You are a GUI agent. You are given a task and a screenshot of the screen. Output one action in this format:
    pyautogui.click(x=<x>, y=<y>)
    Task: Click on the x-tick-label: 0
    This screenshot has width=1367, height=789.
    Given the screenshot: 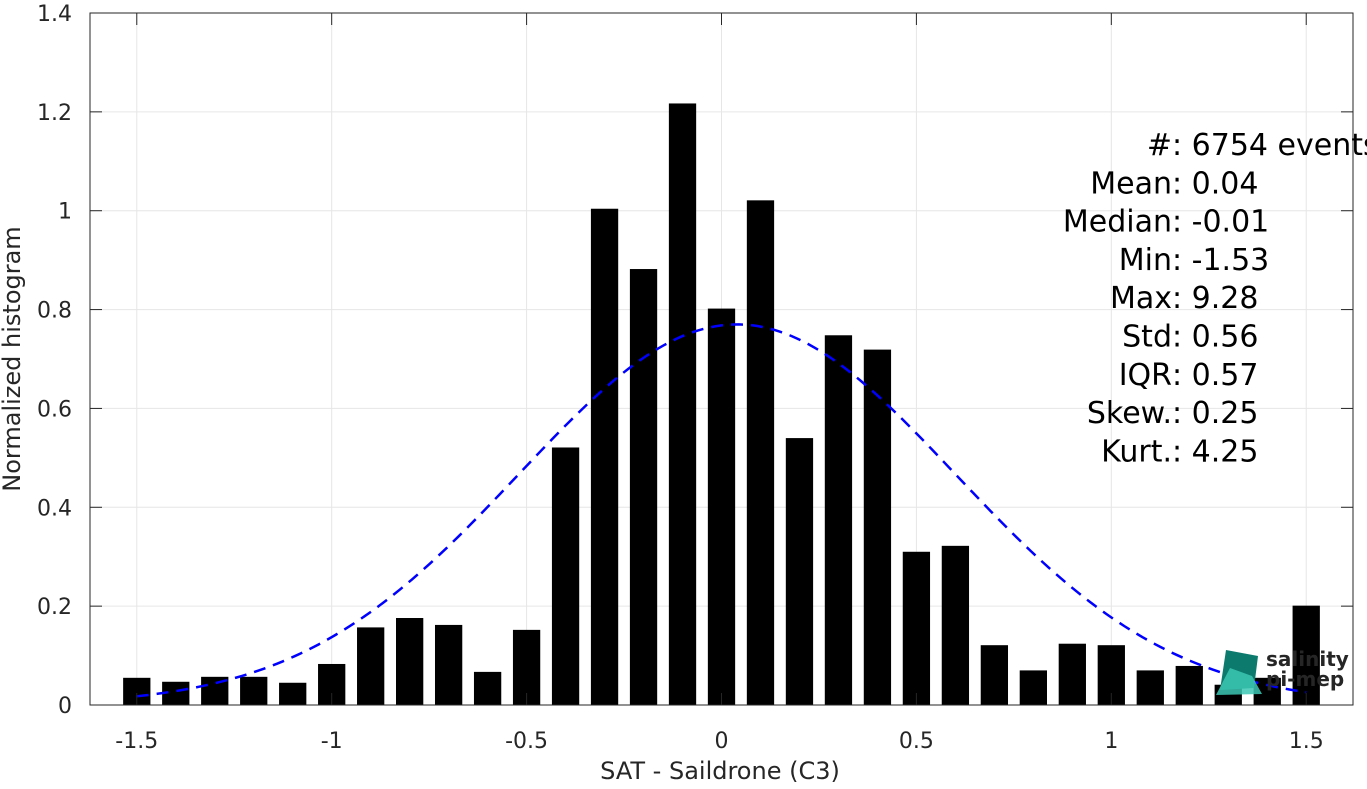 What is the action you would take?
    pyautogui.click(x=722, y=741)
    